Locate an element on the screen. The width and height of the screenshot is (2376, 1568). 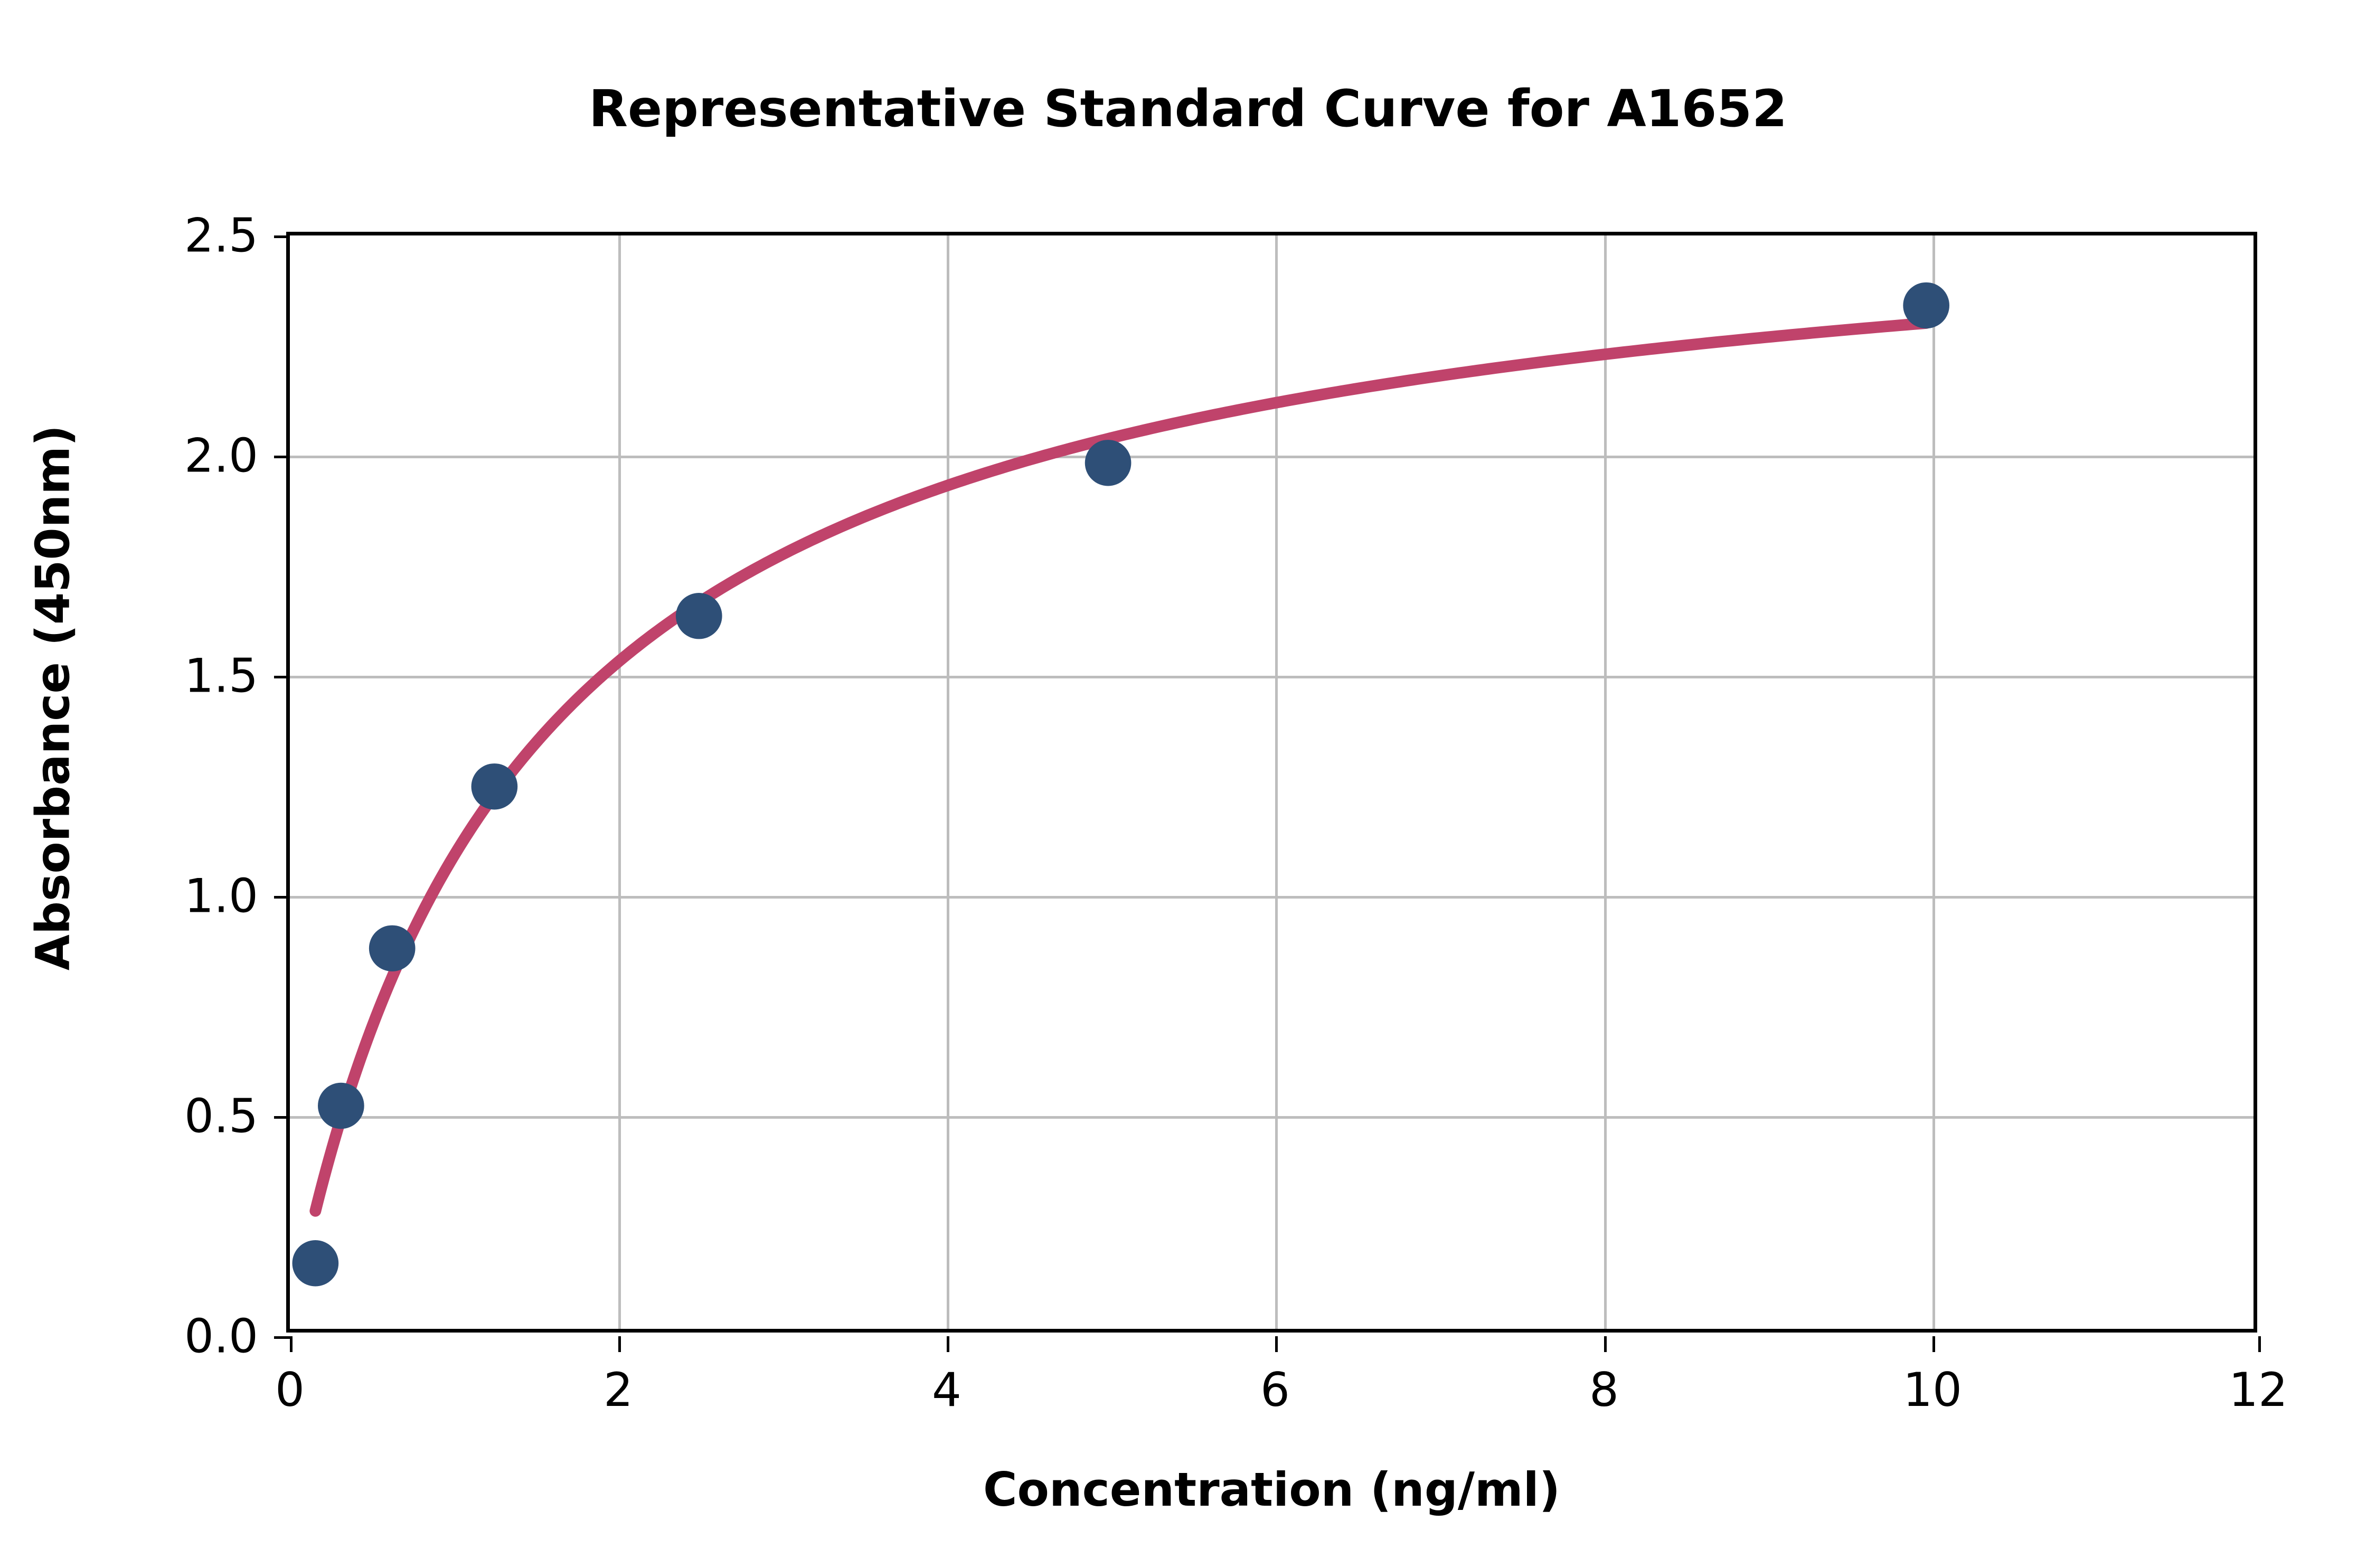
ytick-label-2.0: 2.0 is located at coordinates (221, 456).